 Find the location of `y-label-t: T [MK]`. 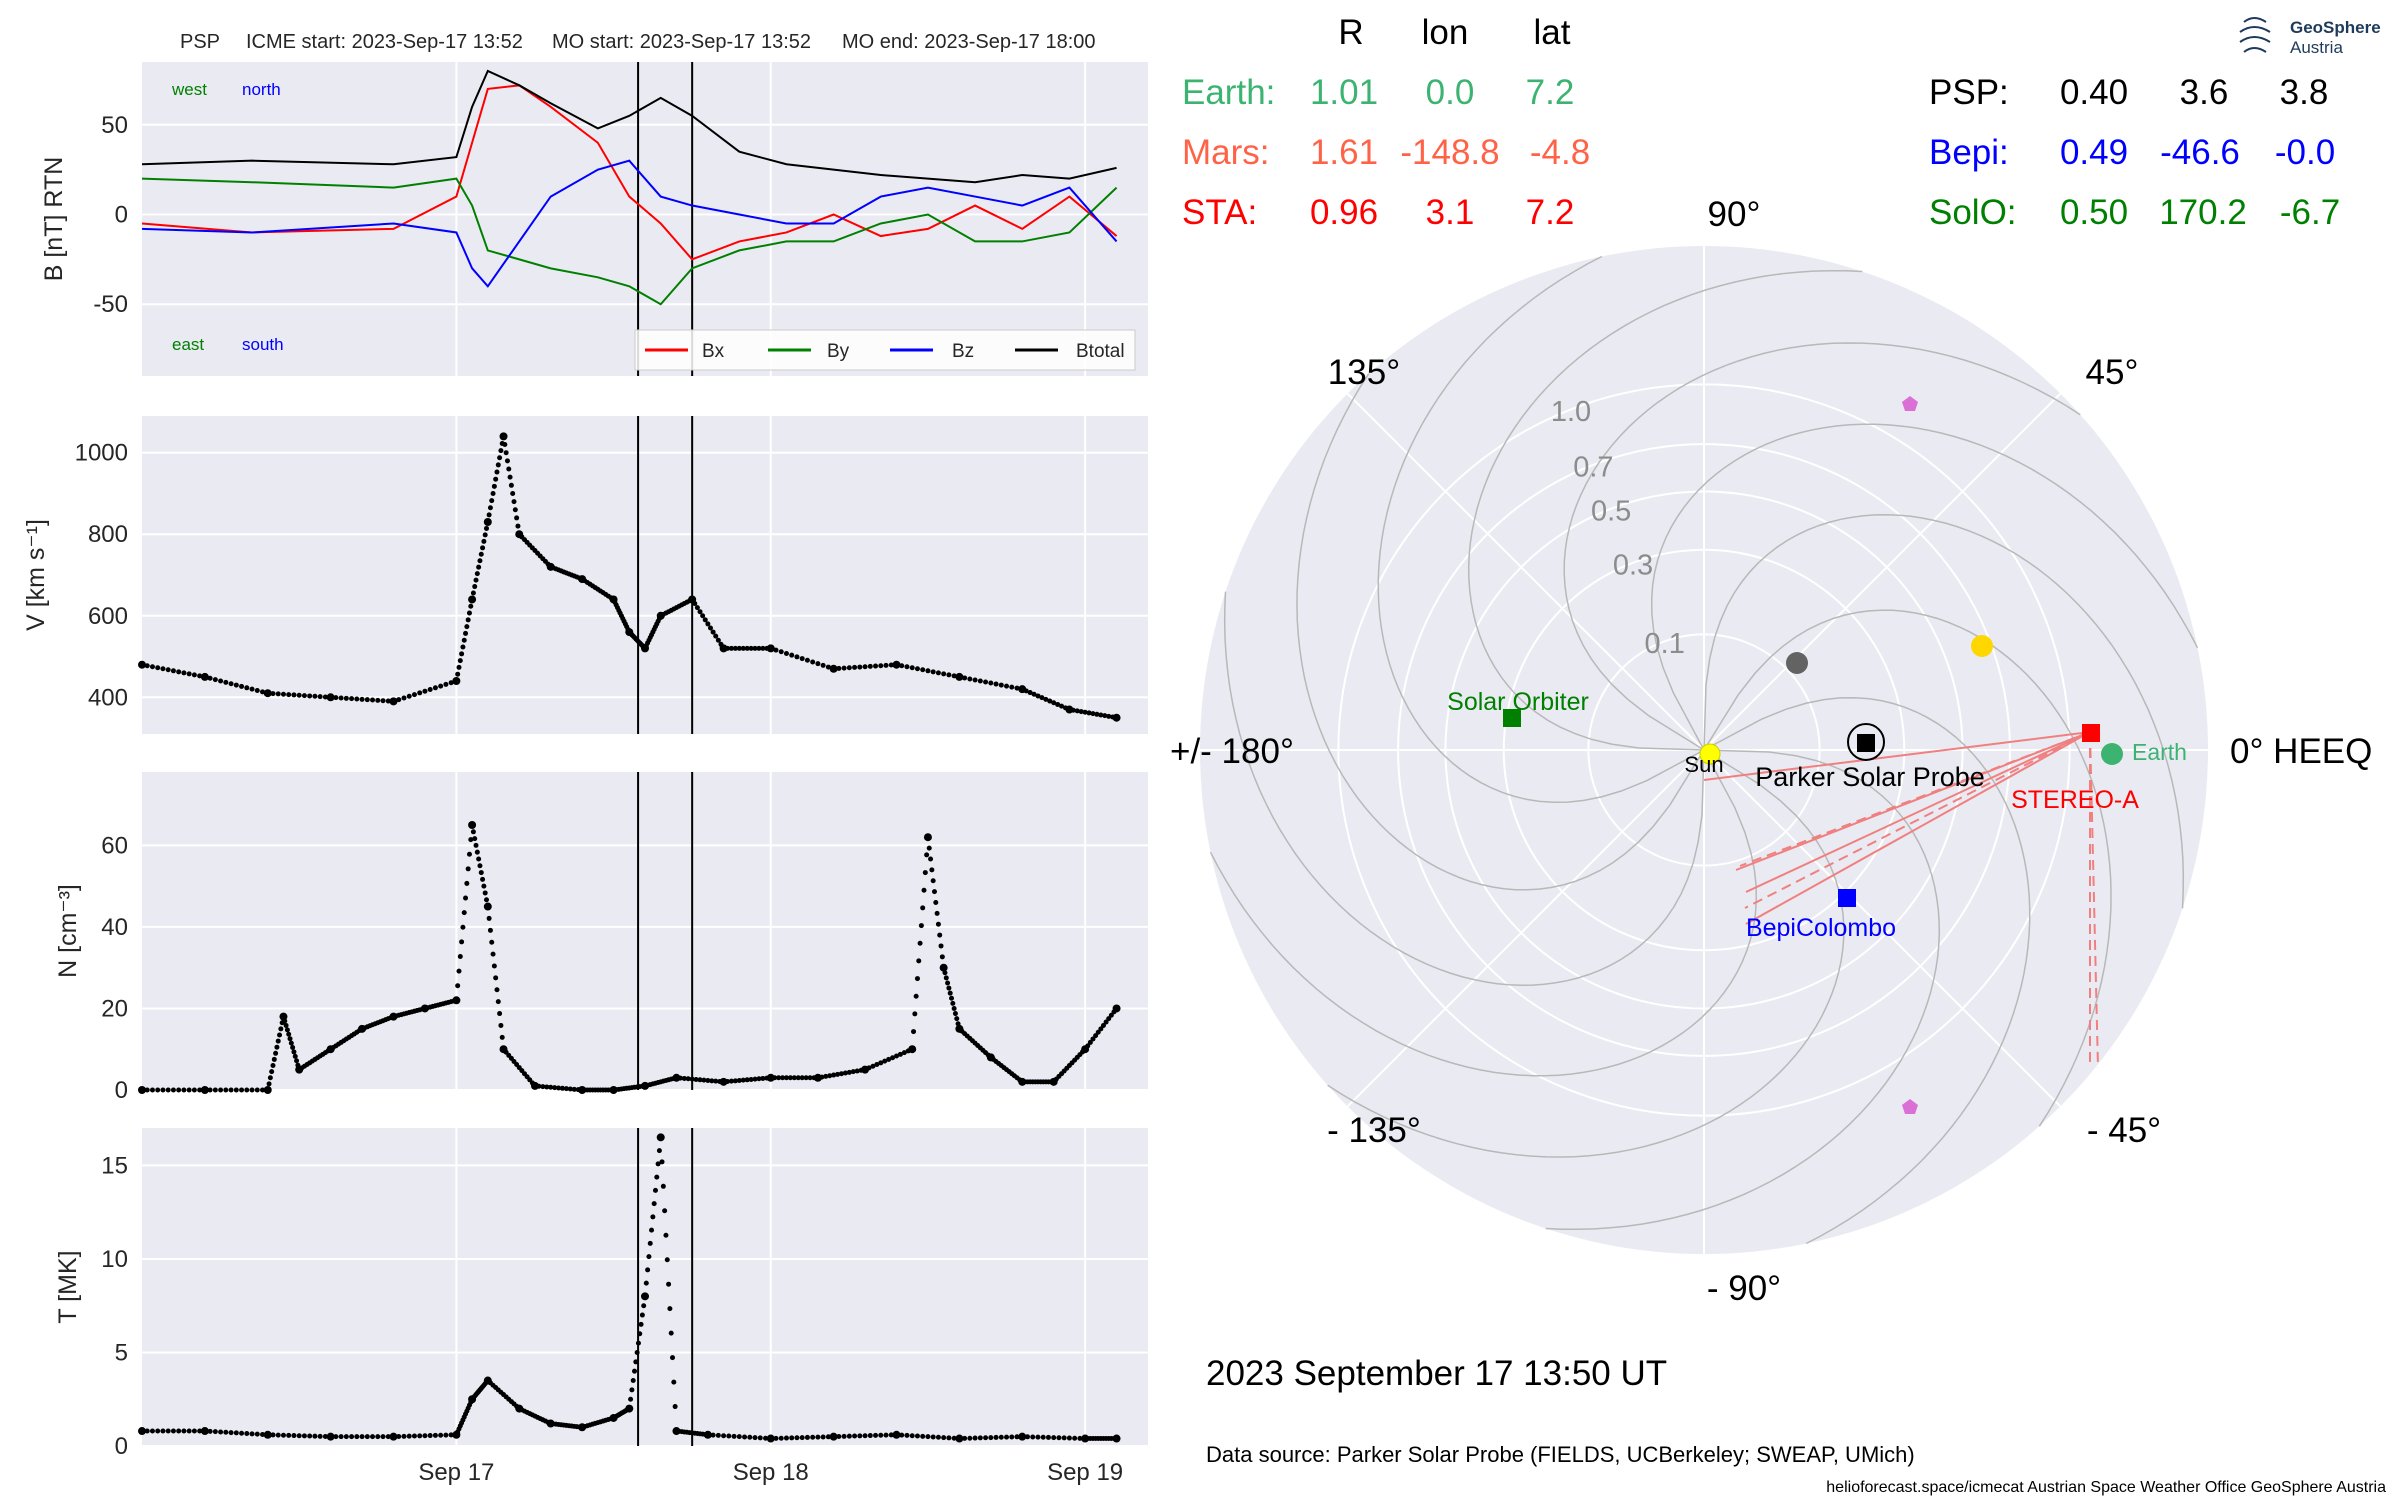

y-label-t: T [MK] is located at coordinates (68, 1286).